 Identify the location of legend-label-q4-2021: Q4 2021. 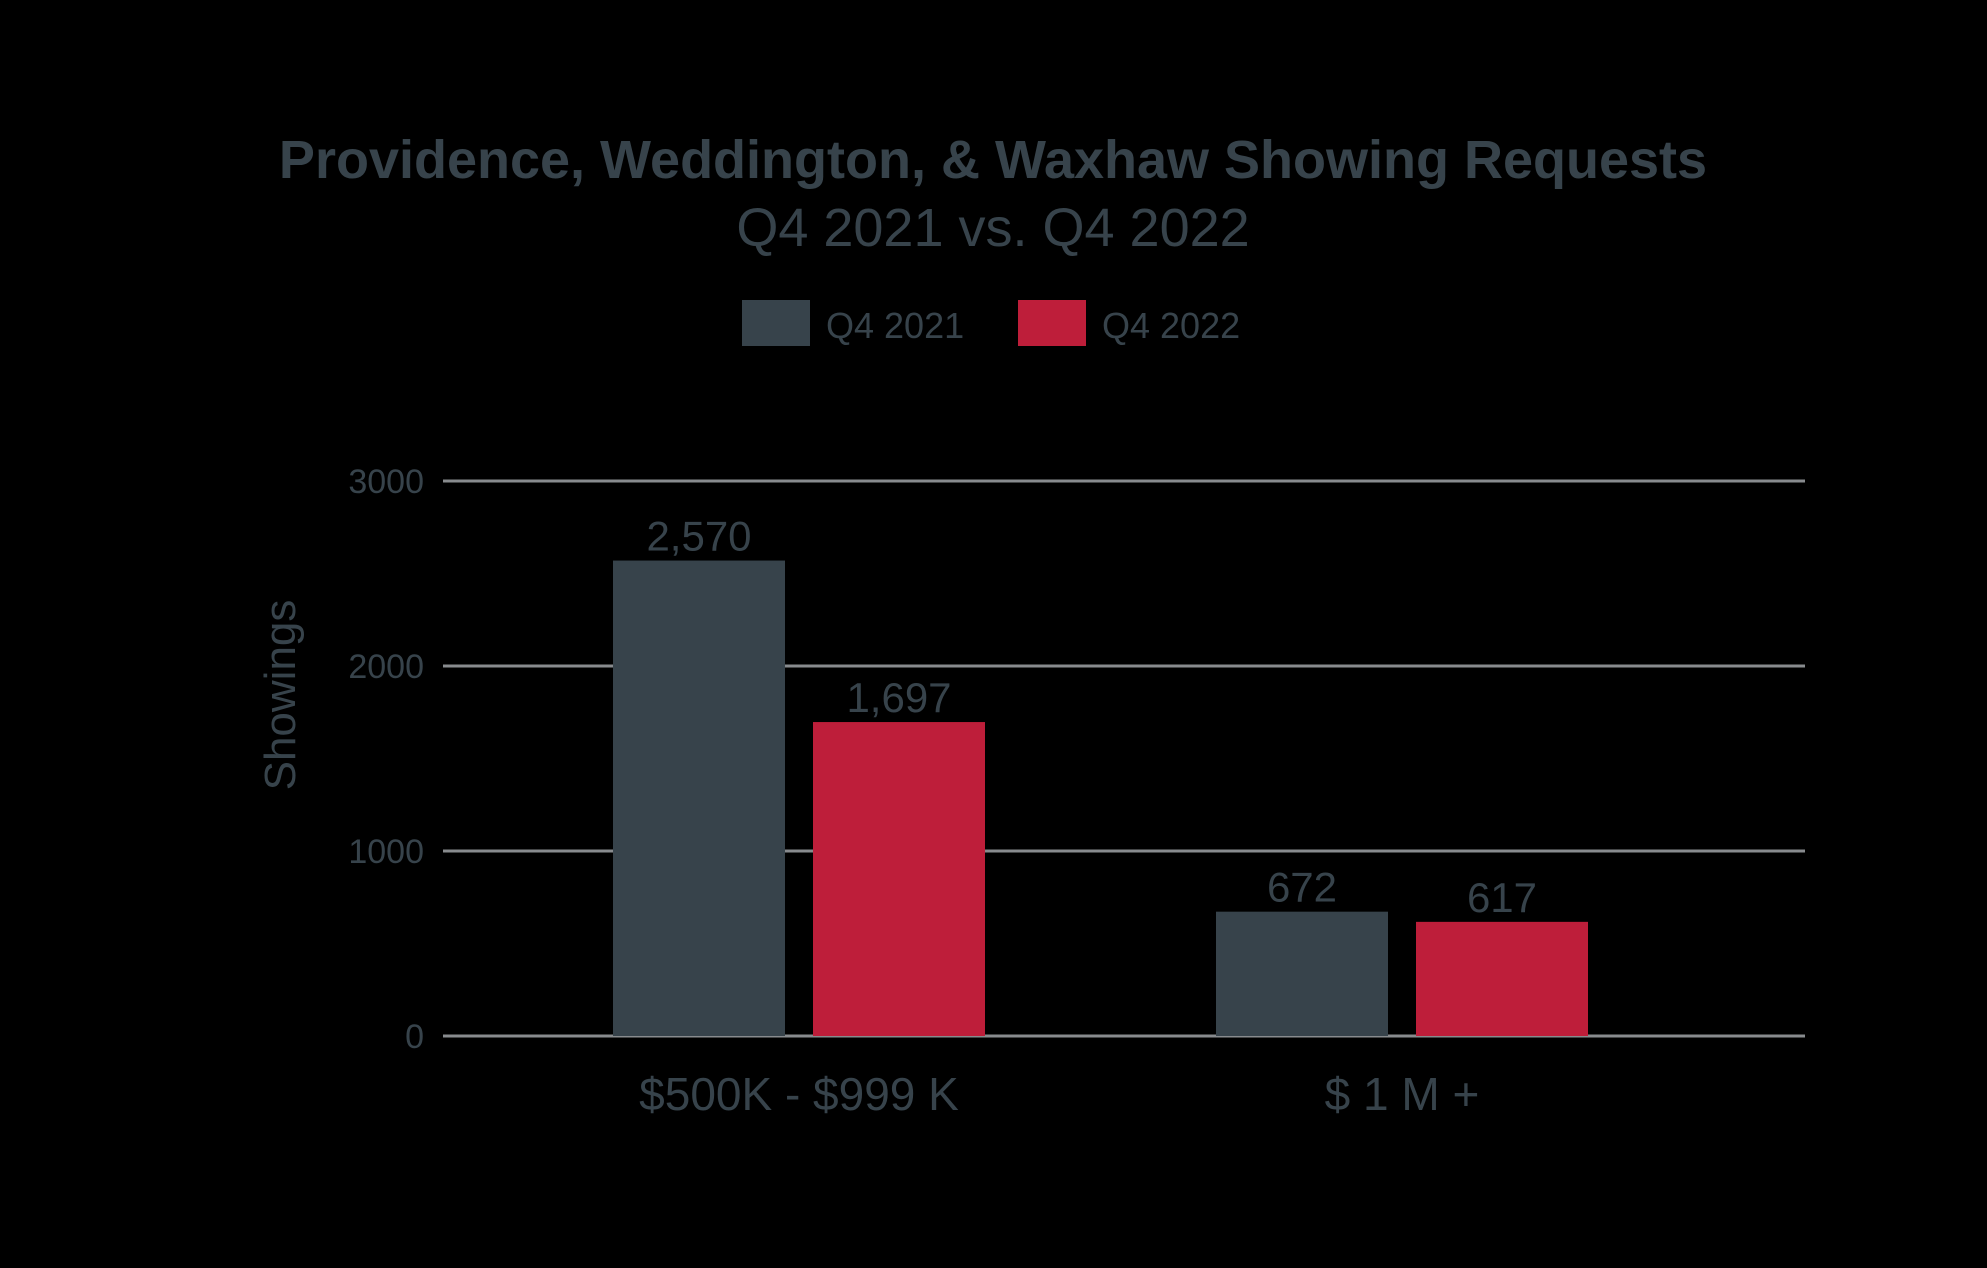
(895, 325).